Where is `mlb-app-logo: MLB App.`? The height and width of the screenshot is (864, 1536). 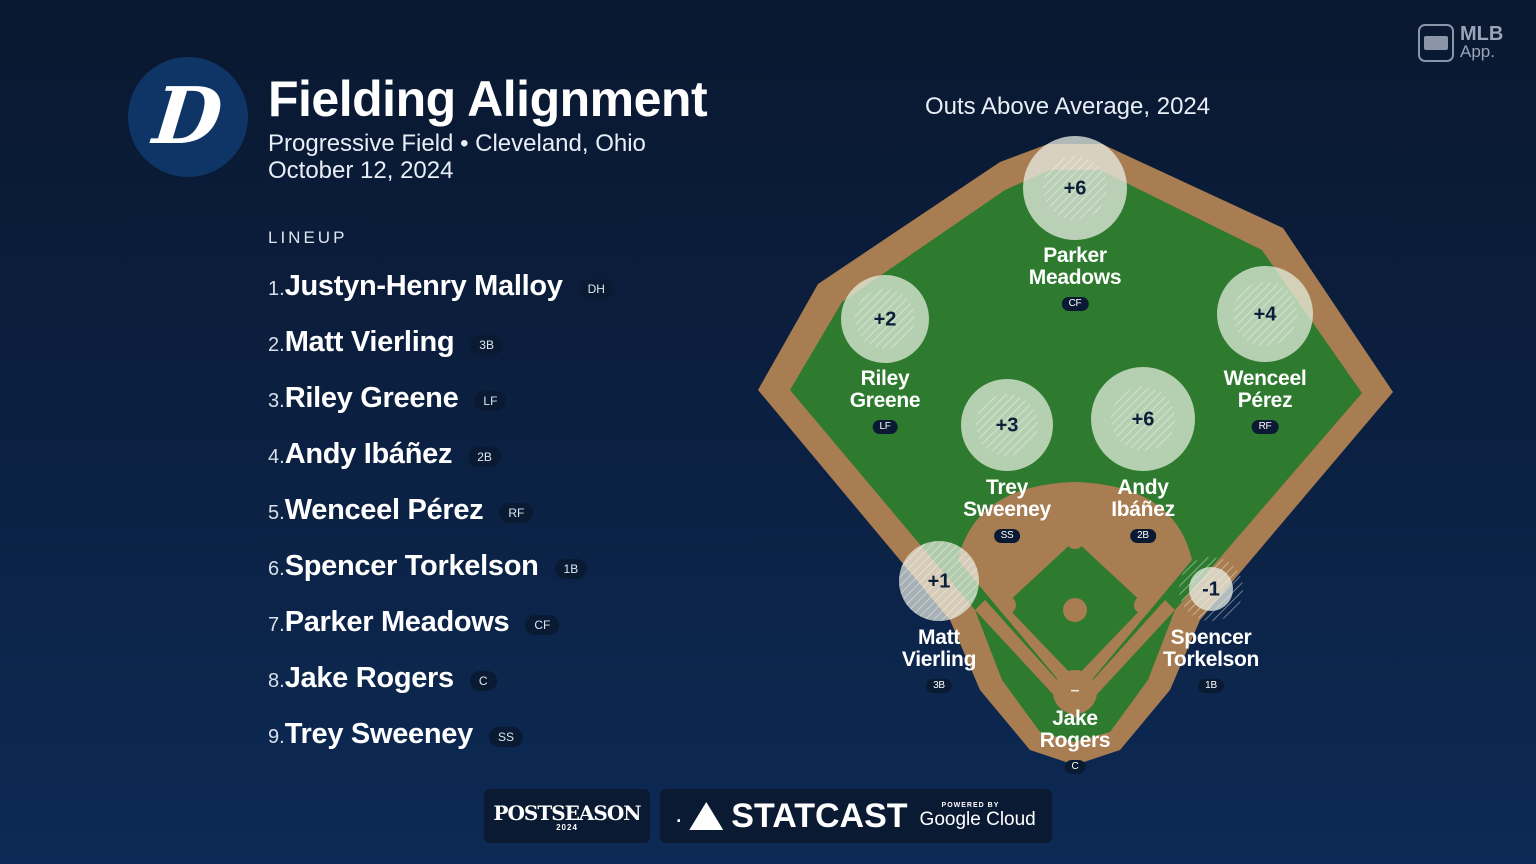 mlb-app-logo: MLB App. is located at coordinates (1460, 43).